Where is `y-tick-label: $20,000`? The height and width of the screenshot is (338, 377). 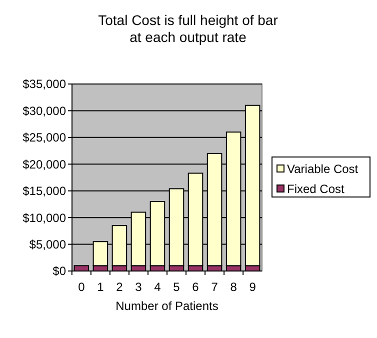
y-tick-label: $20,000 is located at coordinates (44, 164).